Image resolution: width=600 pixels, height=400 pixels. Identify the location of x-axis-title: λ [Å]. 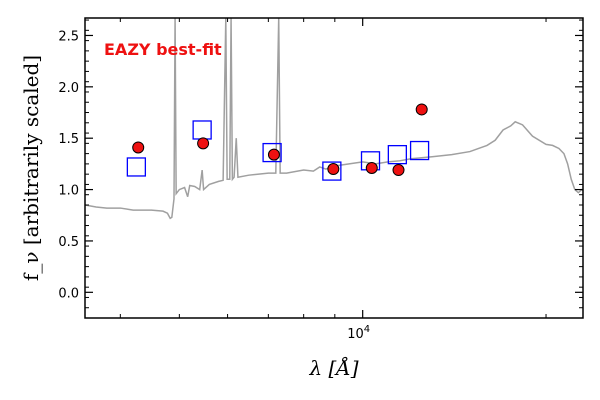
(333, 367).